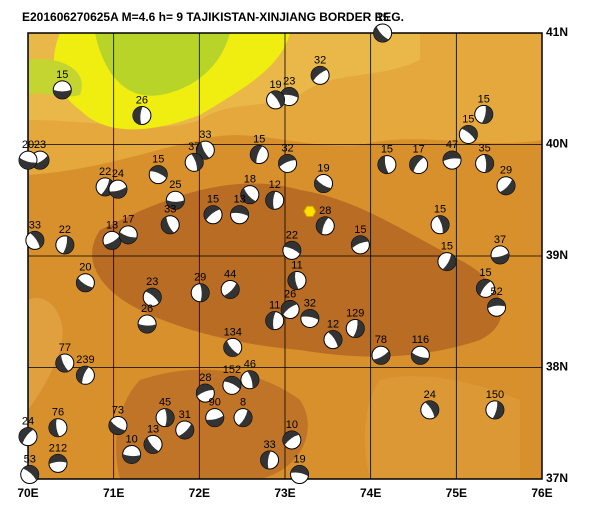  I want to click on lon-label: 76E, so click(541, 493).